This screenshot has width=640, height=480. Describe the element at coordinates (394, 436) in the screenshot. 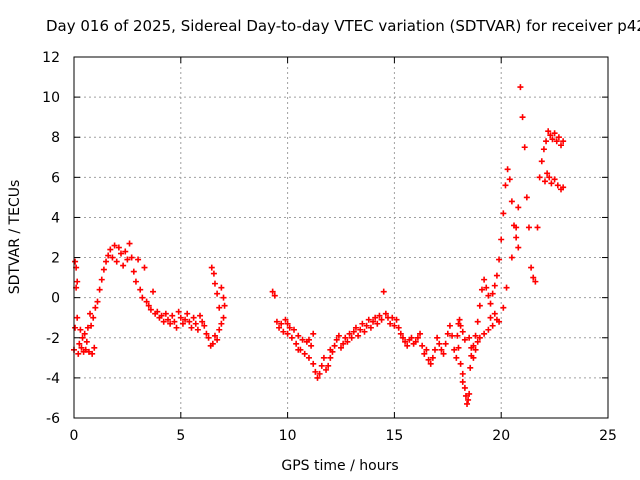

I see `x-tick-label: 15` at that location.